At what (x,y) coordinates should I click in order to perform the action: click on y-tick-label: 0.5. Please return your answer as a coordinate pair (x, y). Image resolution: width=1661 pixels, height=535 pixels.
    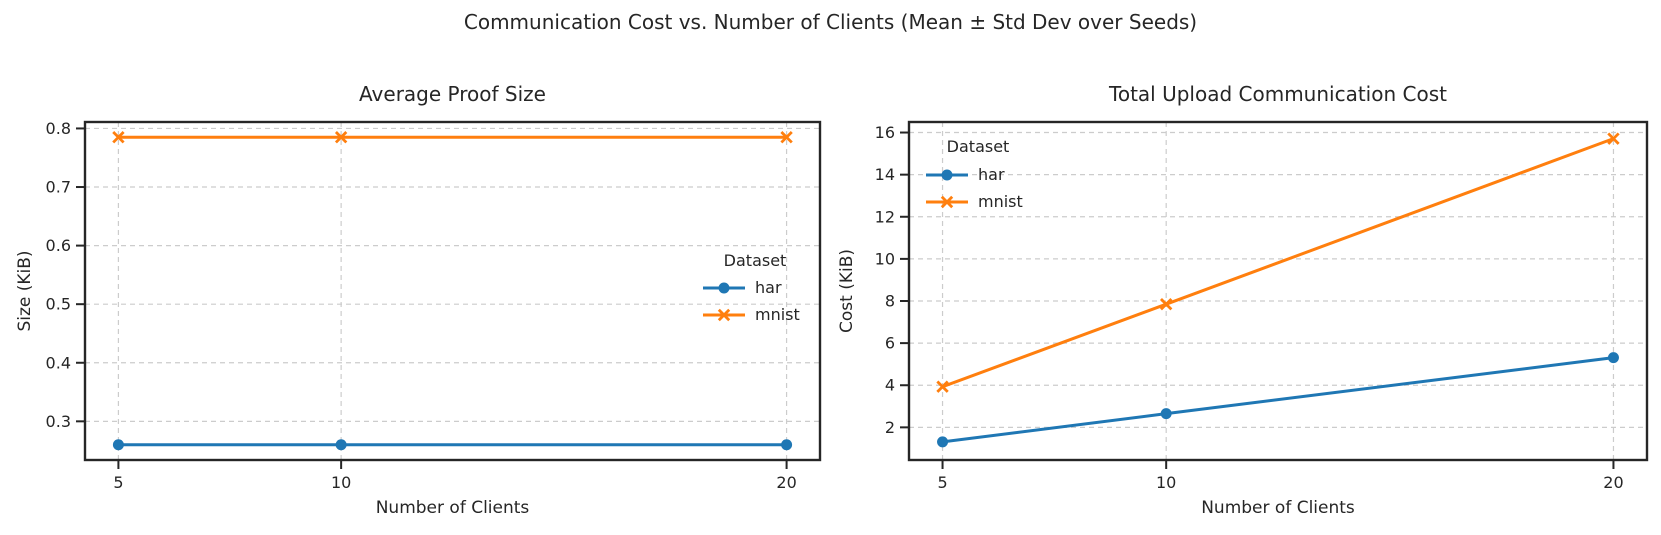
    Looking at the image, I should click on (58, 304).